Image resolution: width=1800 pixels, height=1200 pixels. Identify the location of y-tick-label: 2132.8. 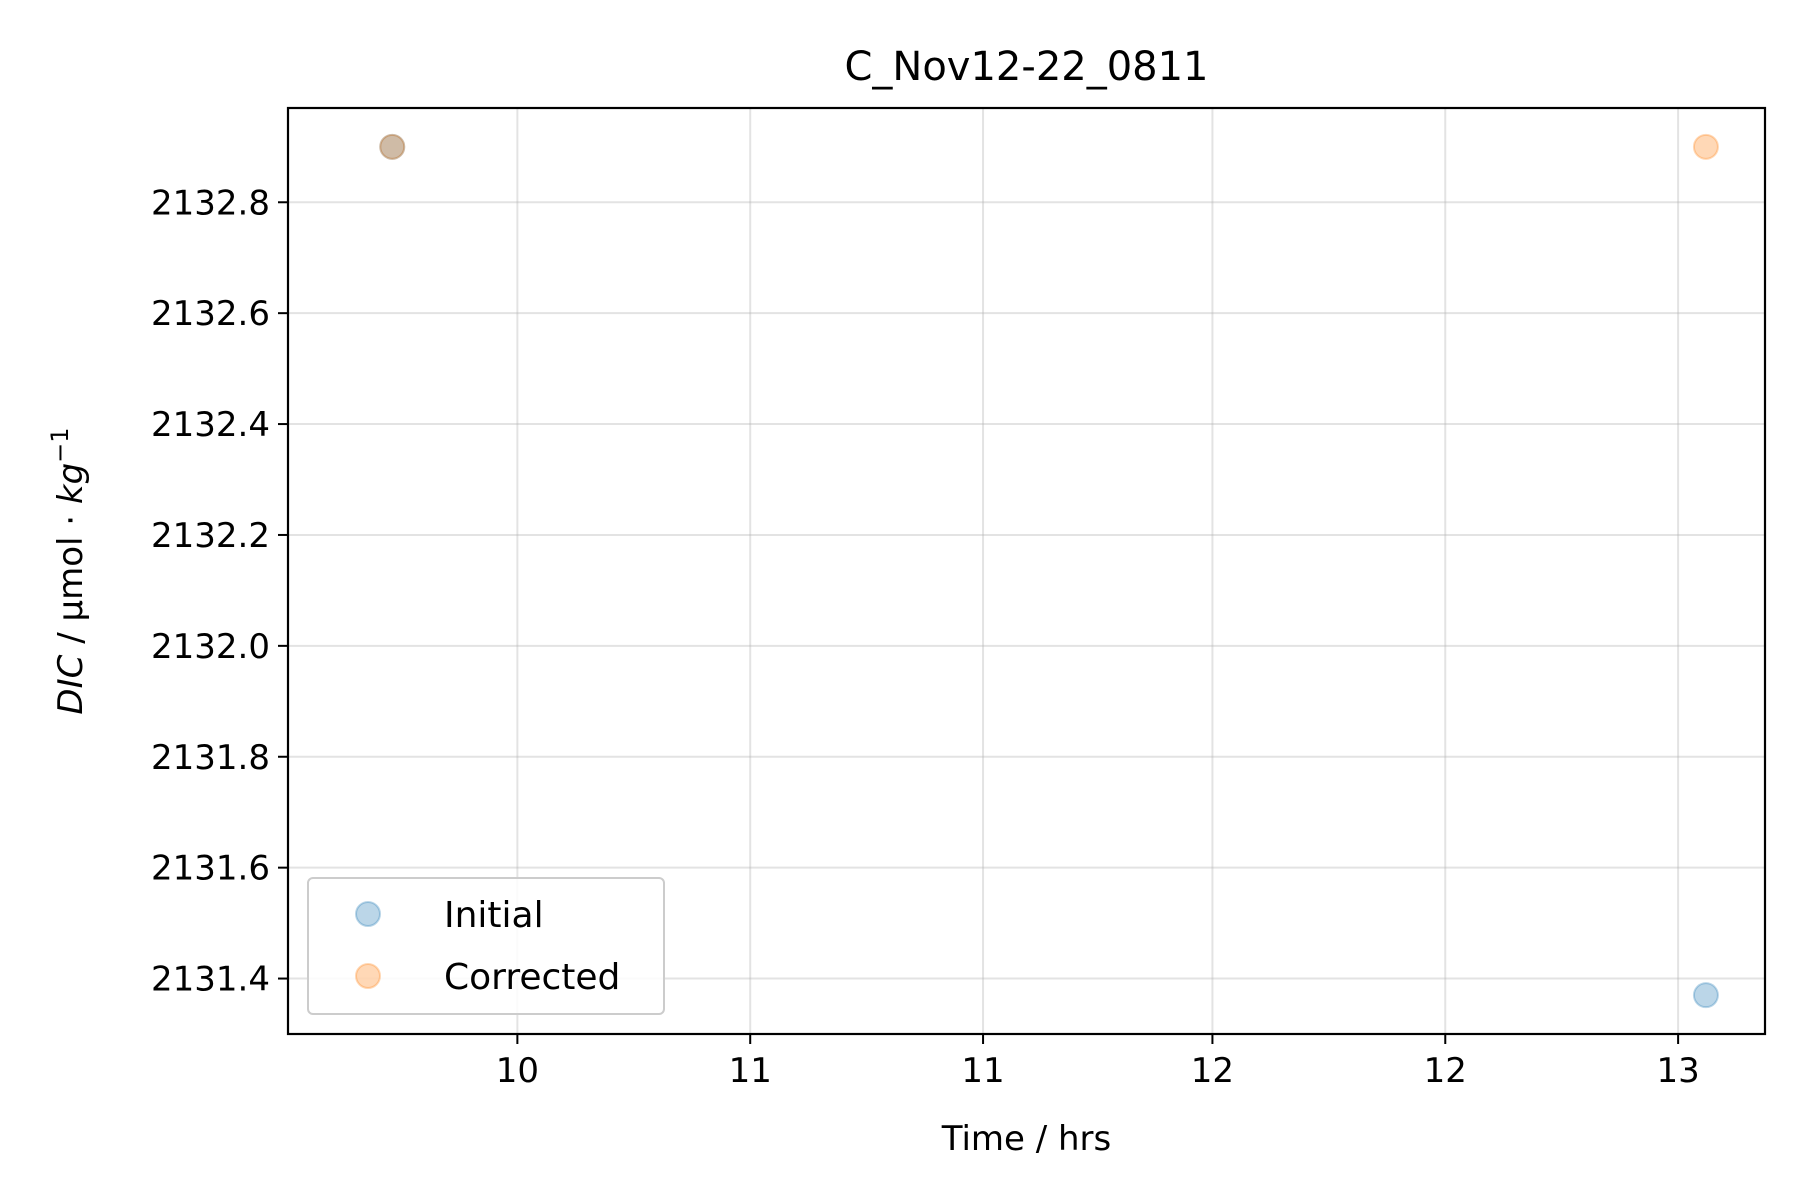
(210, 203).